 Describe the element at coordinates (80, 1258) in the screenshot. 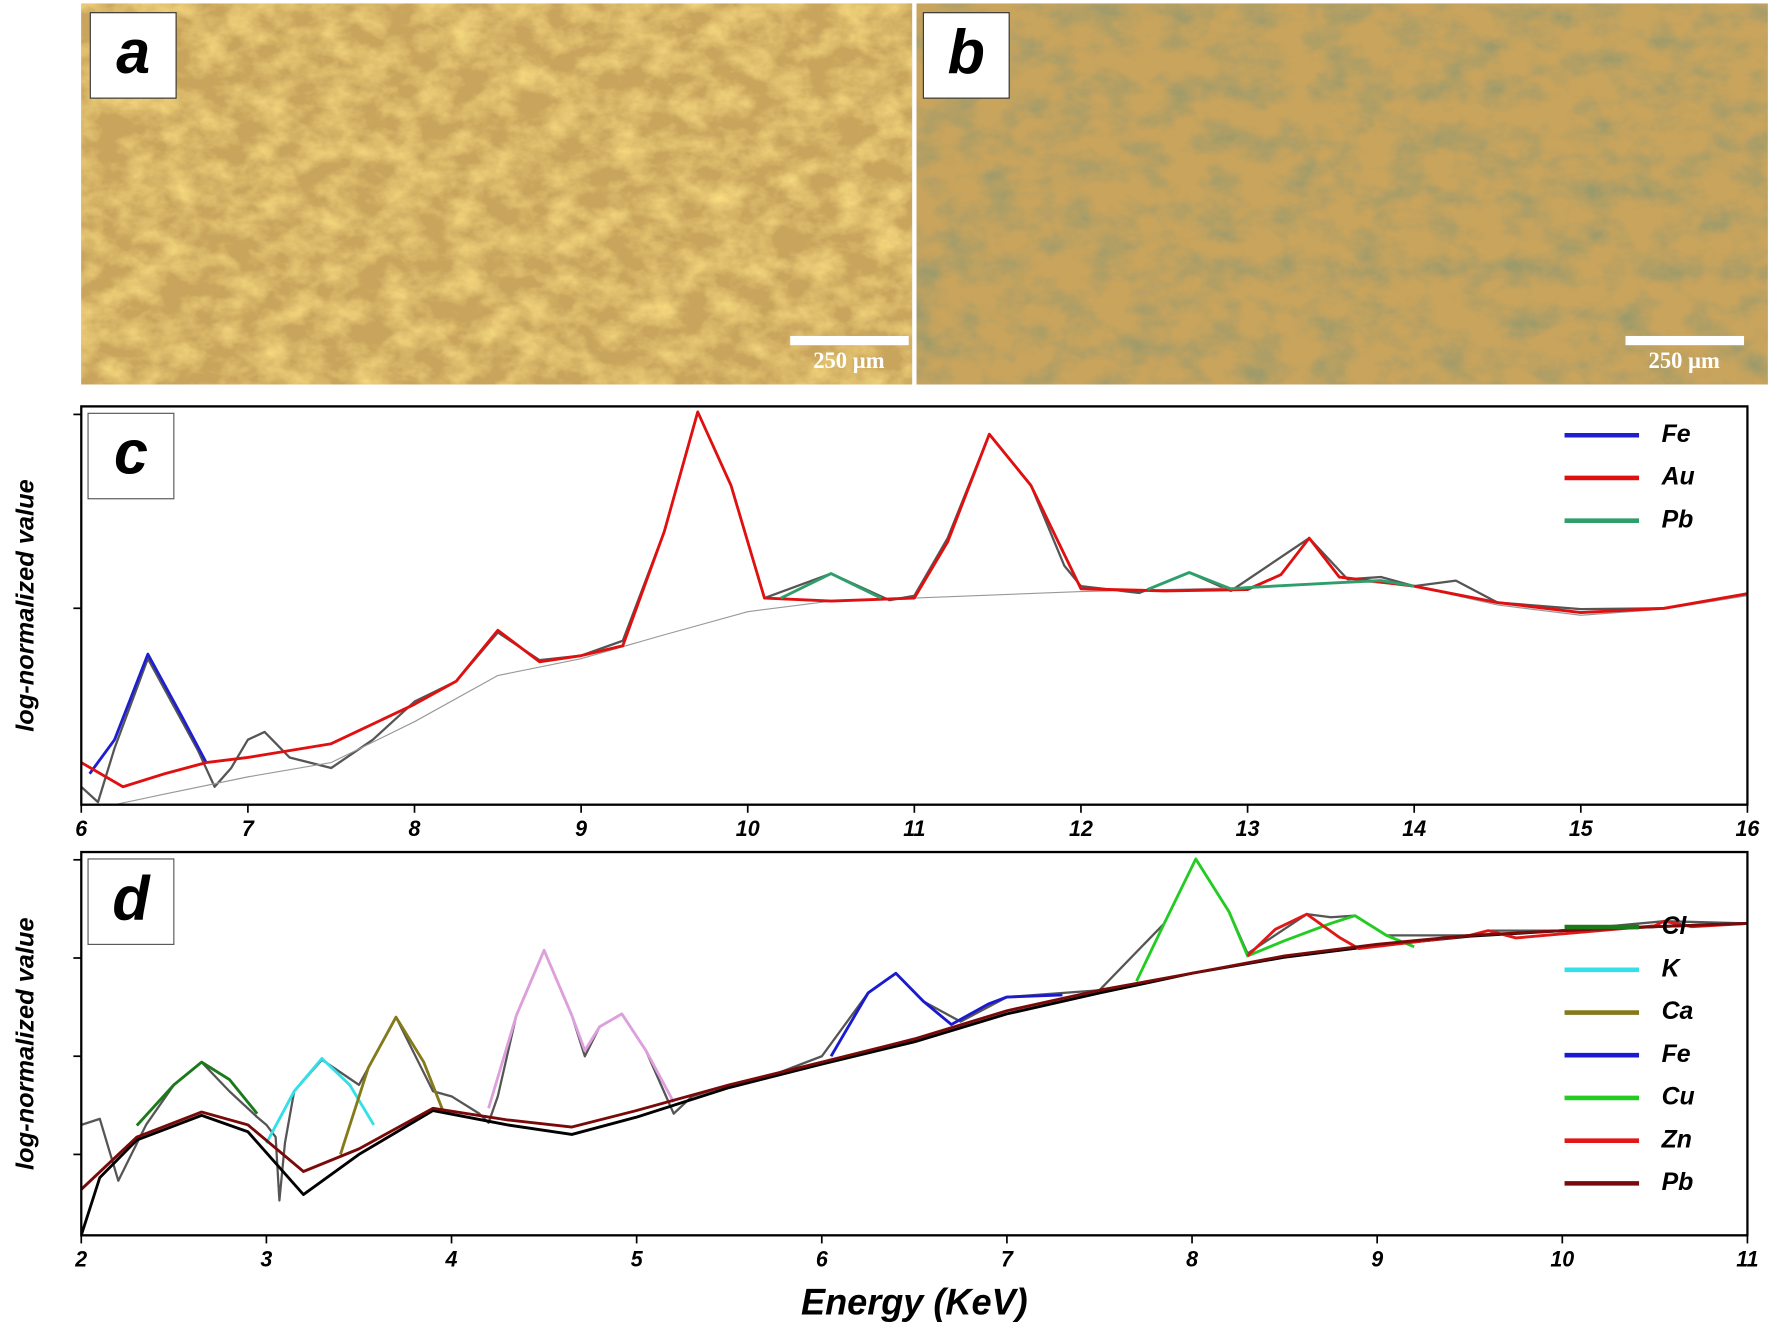

I see `x-tick-label: 2` at that location.